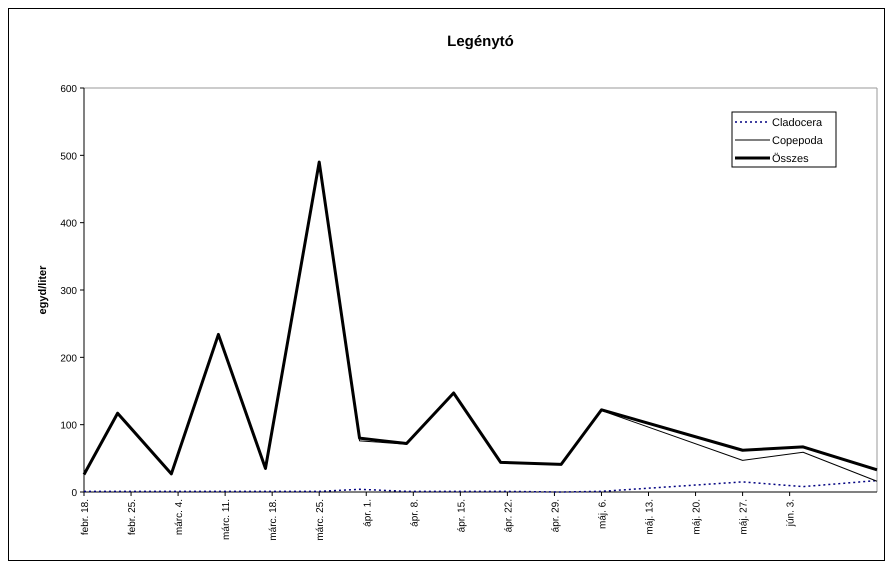  What do you see at coordinates (650, 517) in the screenshot?
I see `x-tick-label: máj. 13.` at bounding box center [650, 517].